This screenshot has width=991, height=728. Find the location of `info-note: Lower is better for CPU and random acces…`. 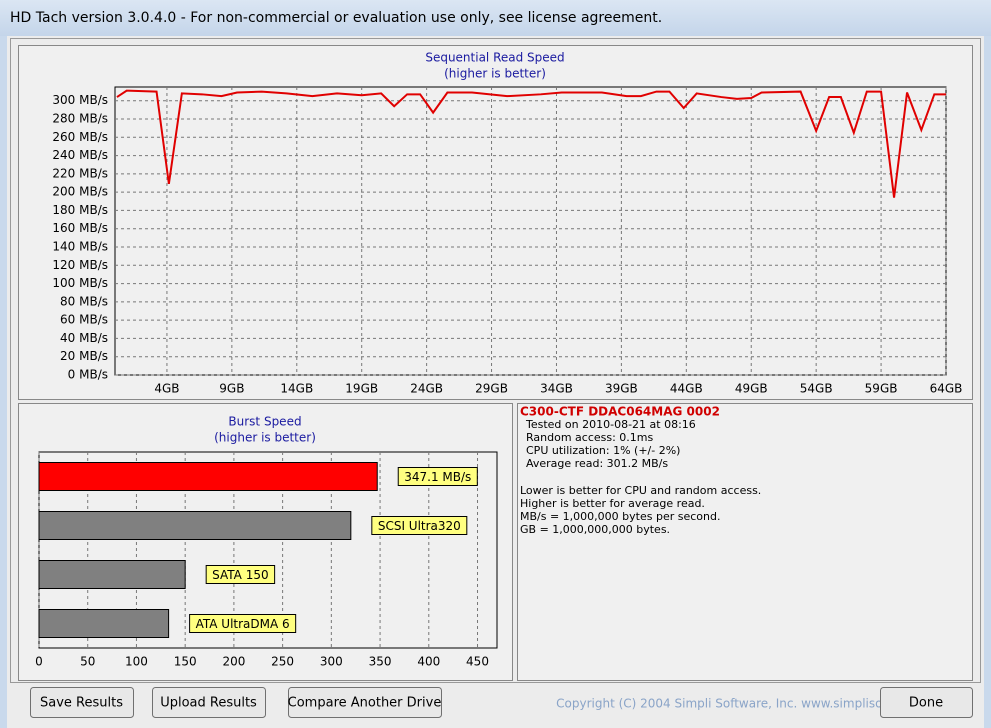

info-note: Lower is better for CPU and random acces… is located at coordinates (640, 490).